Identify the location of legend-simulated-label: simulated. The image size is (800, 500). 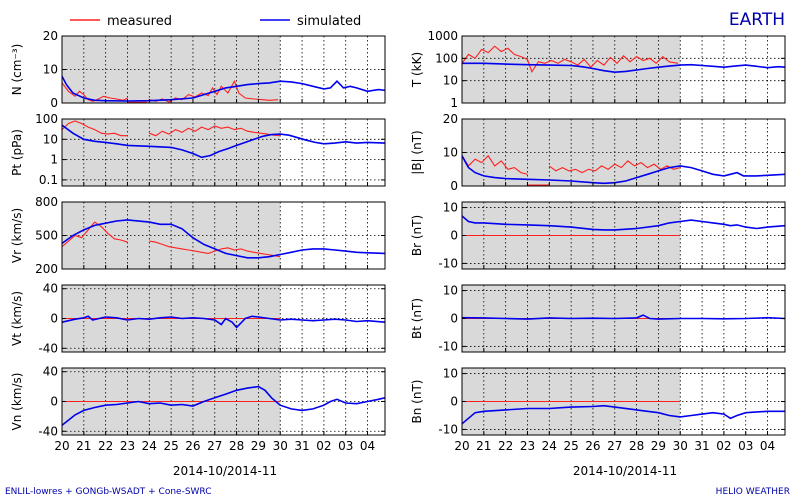
(329, 21).